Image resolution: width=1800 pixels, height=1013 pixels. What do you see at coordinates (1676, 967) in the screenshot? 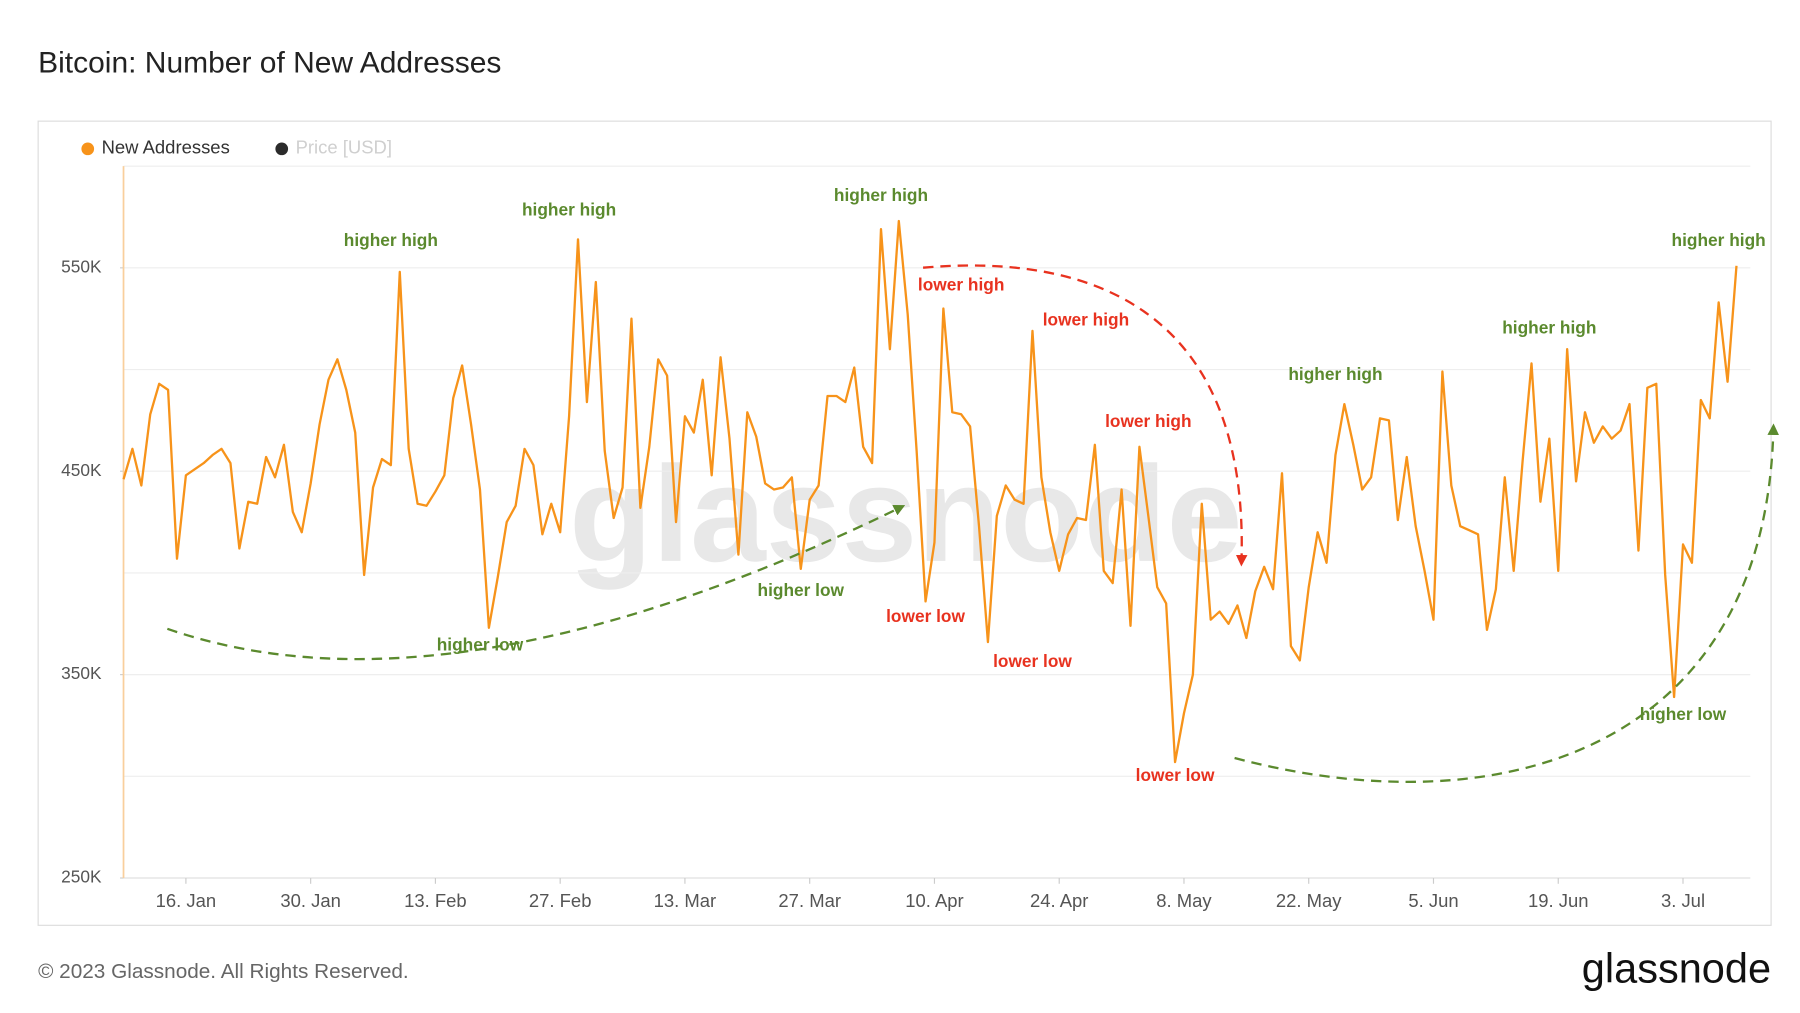
I see `logo: glassnode` at bounding box center [1676, 967].